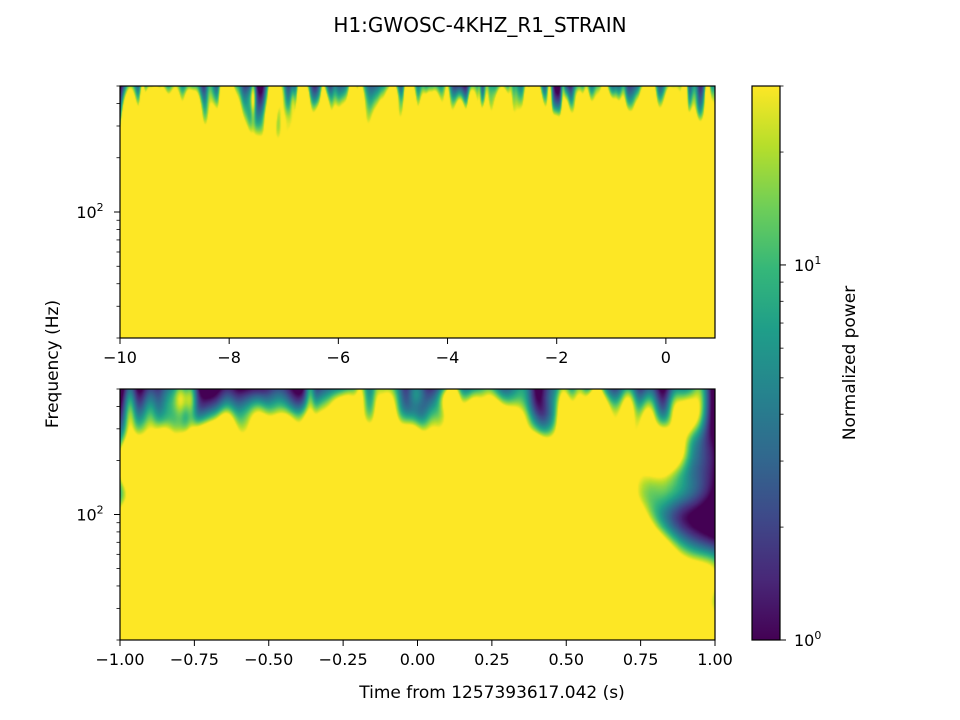  What do you see at coordinates (53, 364) in the screenshot?
I see `y-axis-label: Frequency (Hz)` at bounding box center [53, 364].